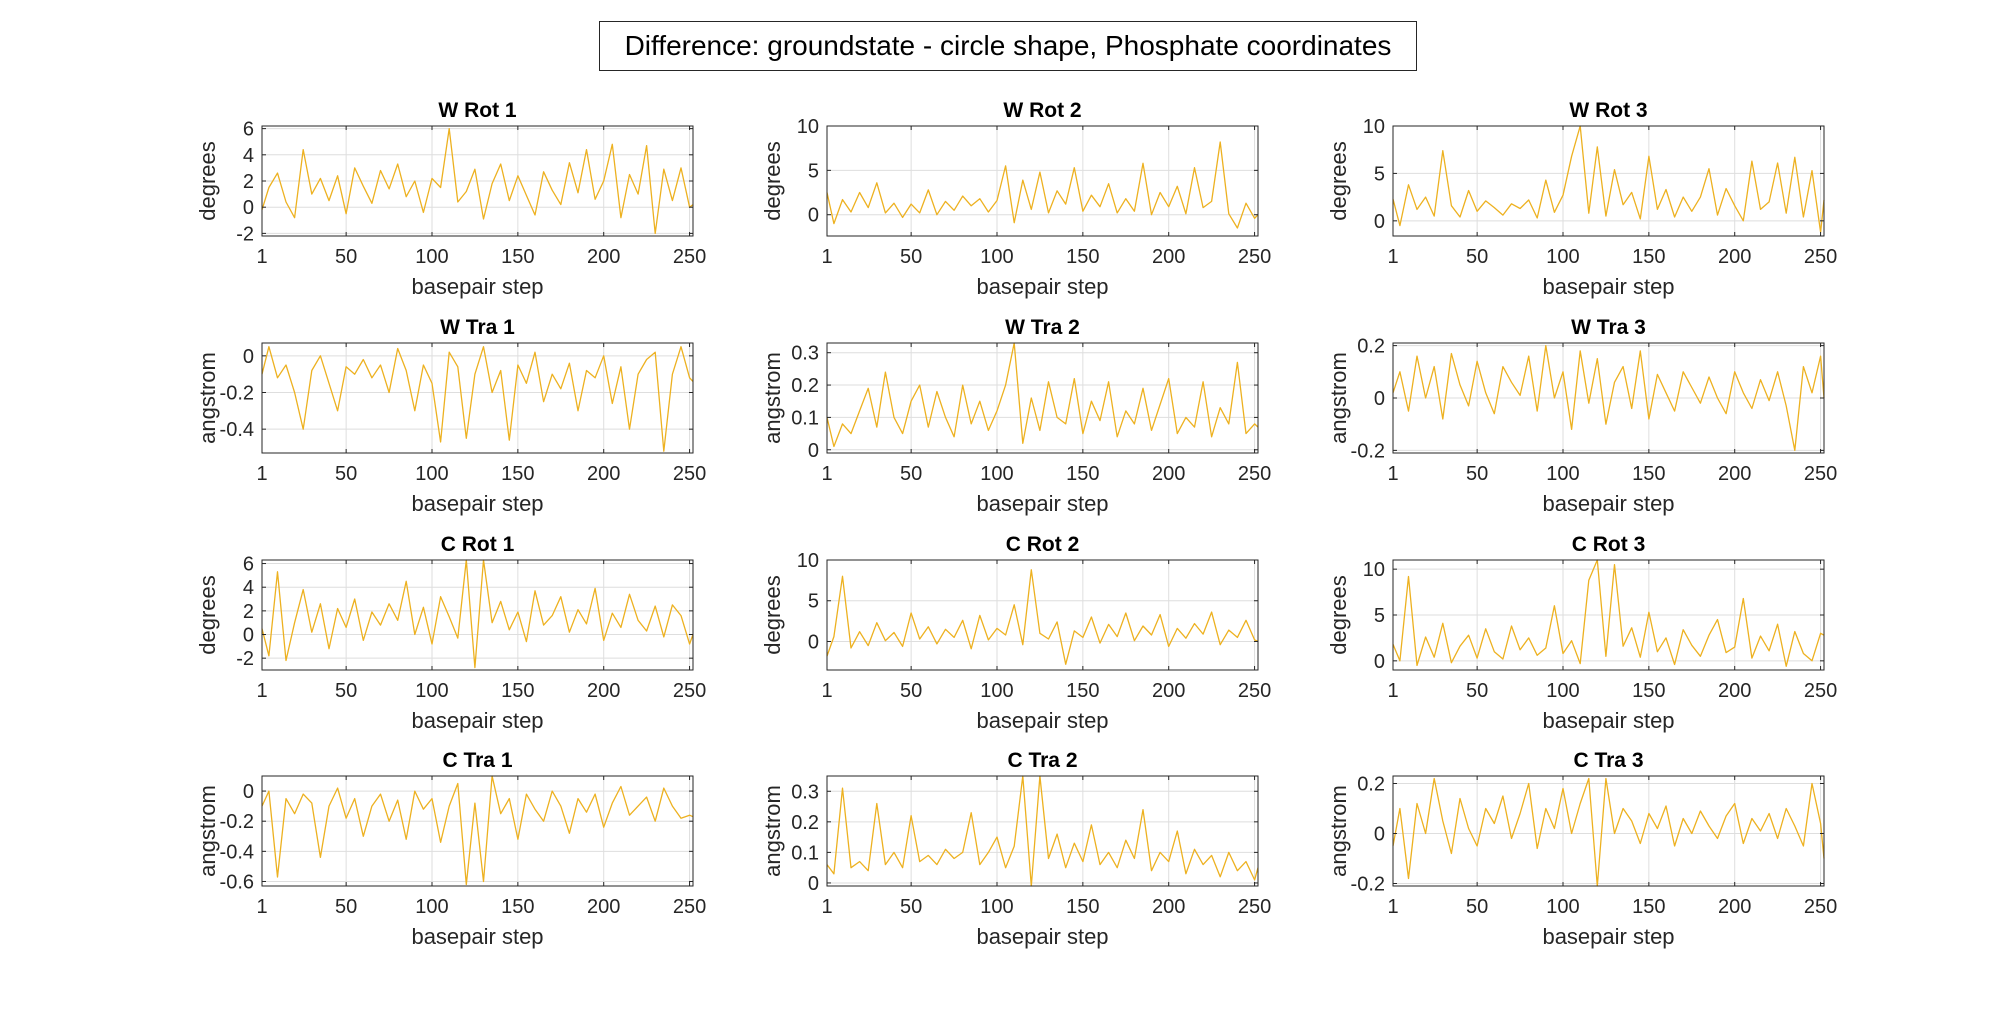 The height and width of the screenshot is (1016, 2000). Describe the element at coordinates (1338, 398) in the screenshot. I see `y-axis-label: angstrom` at that location.